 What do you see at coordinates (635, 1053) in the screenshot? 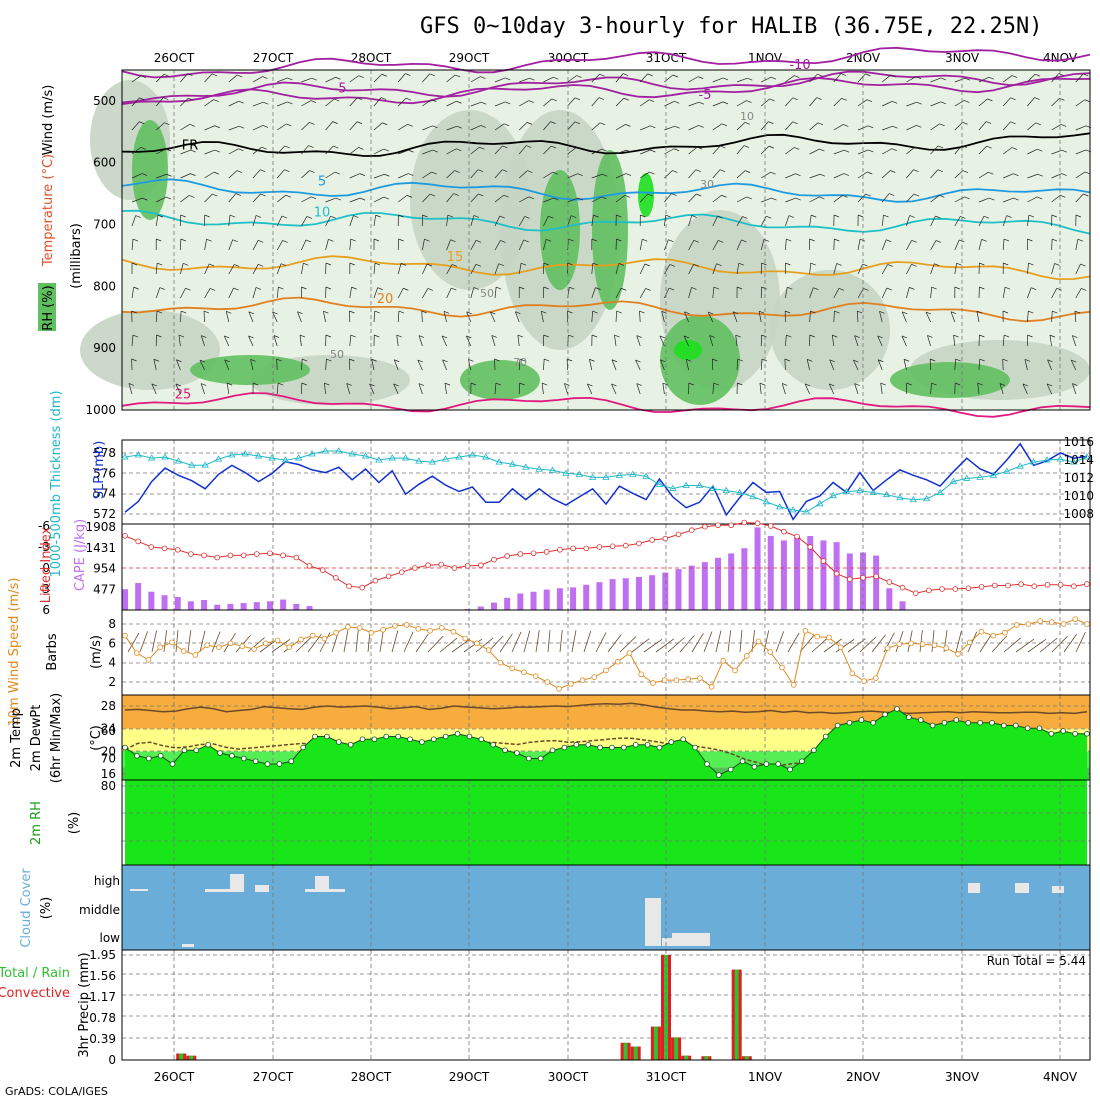
I see `precip-rain-bar` at bounding box center [635, 1053].